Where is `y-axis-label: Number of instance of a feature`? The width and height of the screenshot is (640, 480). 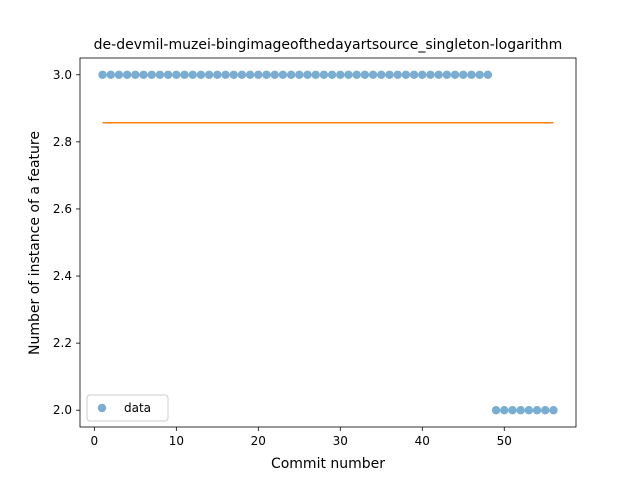
y-axis-label: Number of instance of a feature is located at coordinates (35, 243).